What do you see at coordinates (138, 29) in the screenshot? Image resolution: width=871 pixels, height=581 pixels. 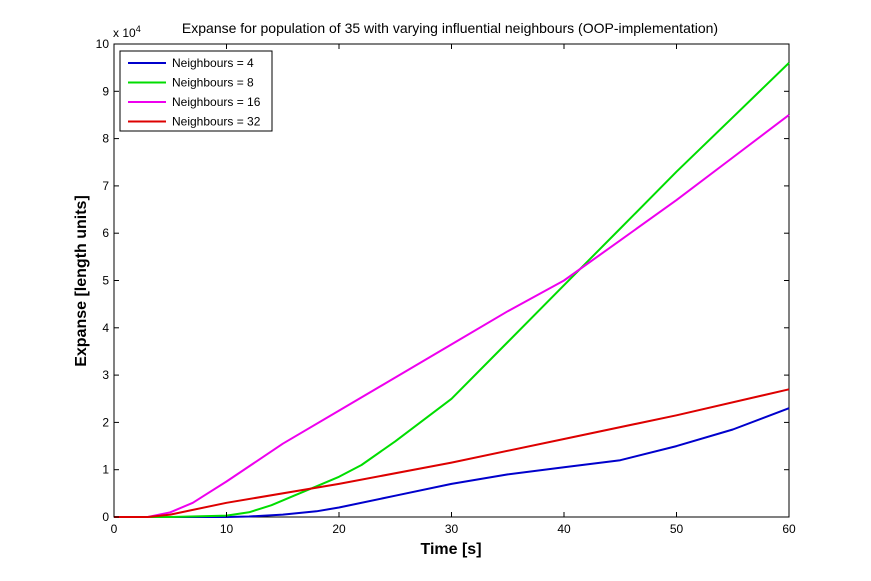 I see `exponent-power: 4` at bounding box center [138, 29].